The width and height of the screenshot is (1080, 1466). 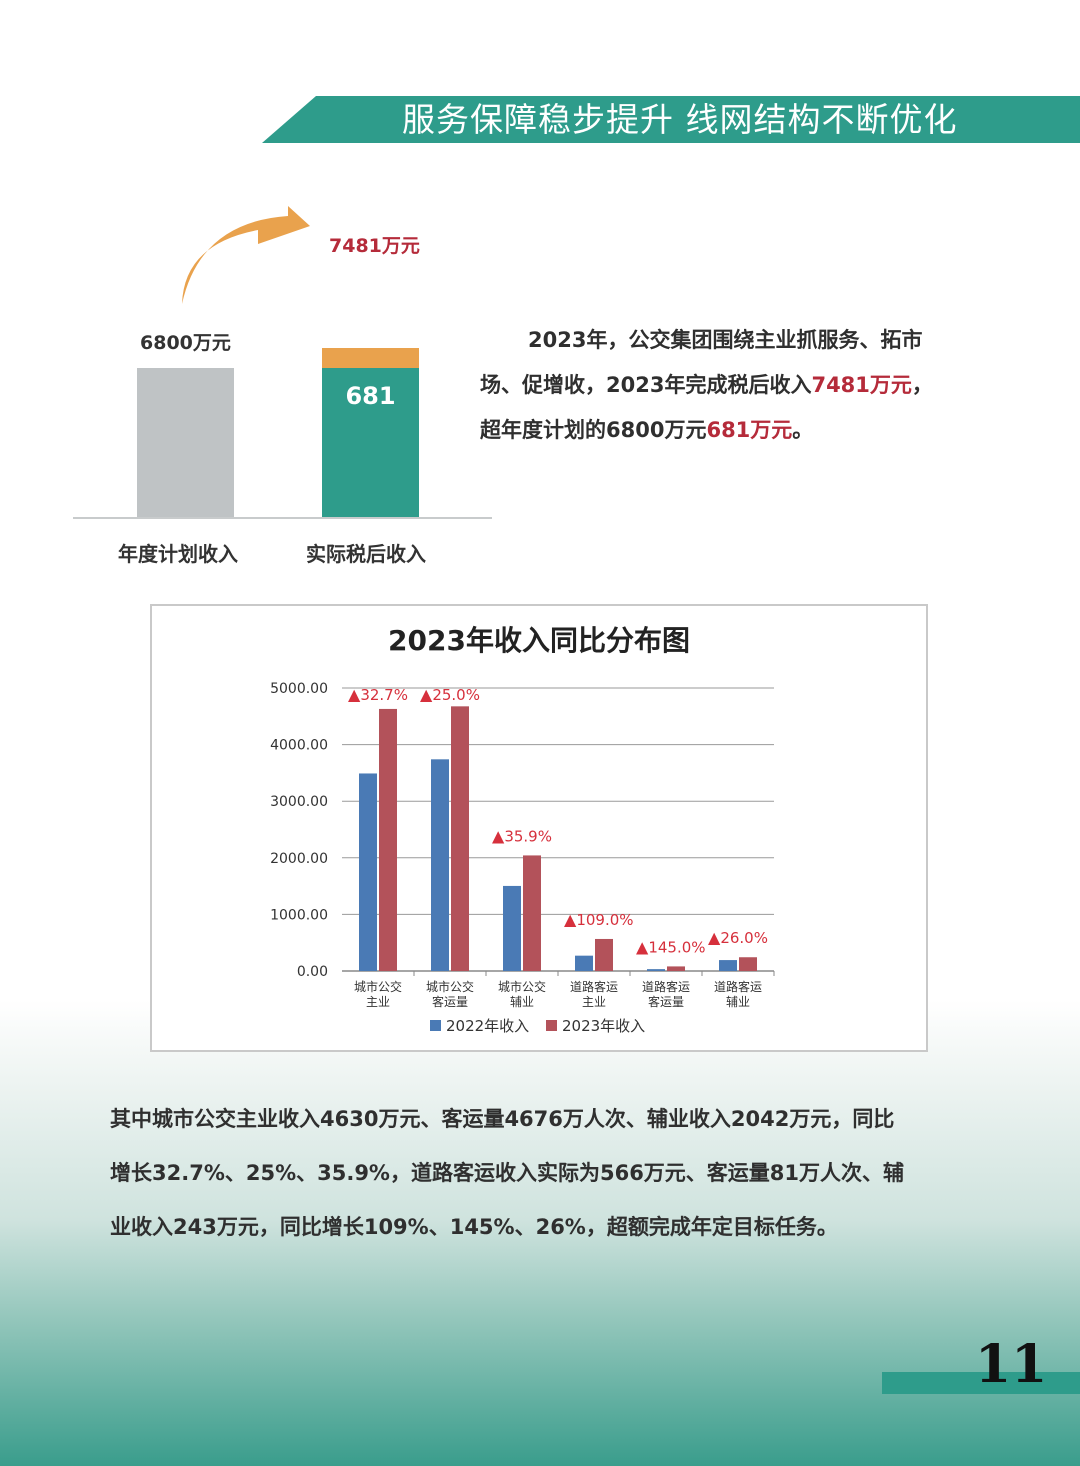 I want to click on growth-annotation: ▲35.9%, so click(x=522, y=835).